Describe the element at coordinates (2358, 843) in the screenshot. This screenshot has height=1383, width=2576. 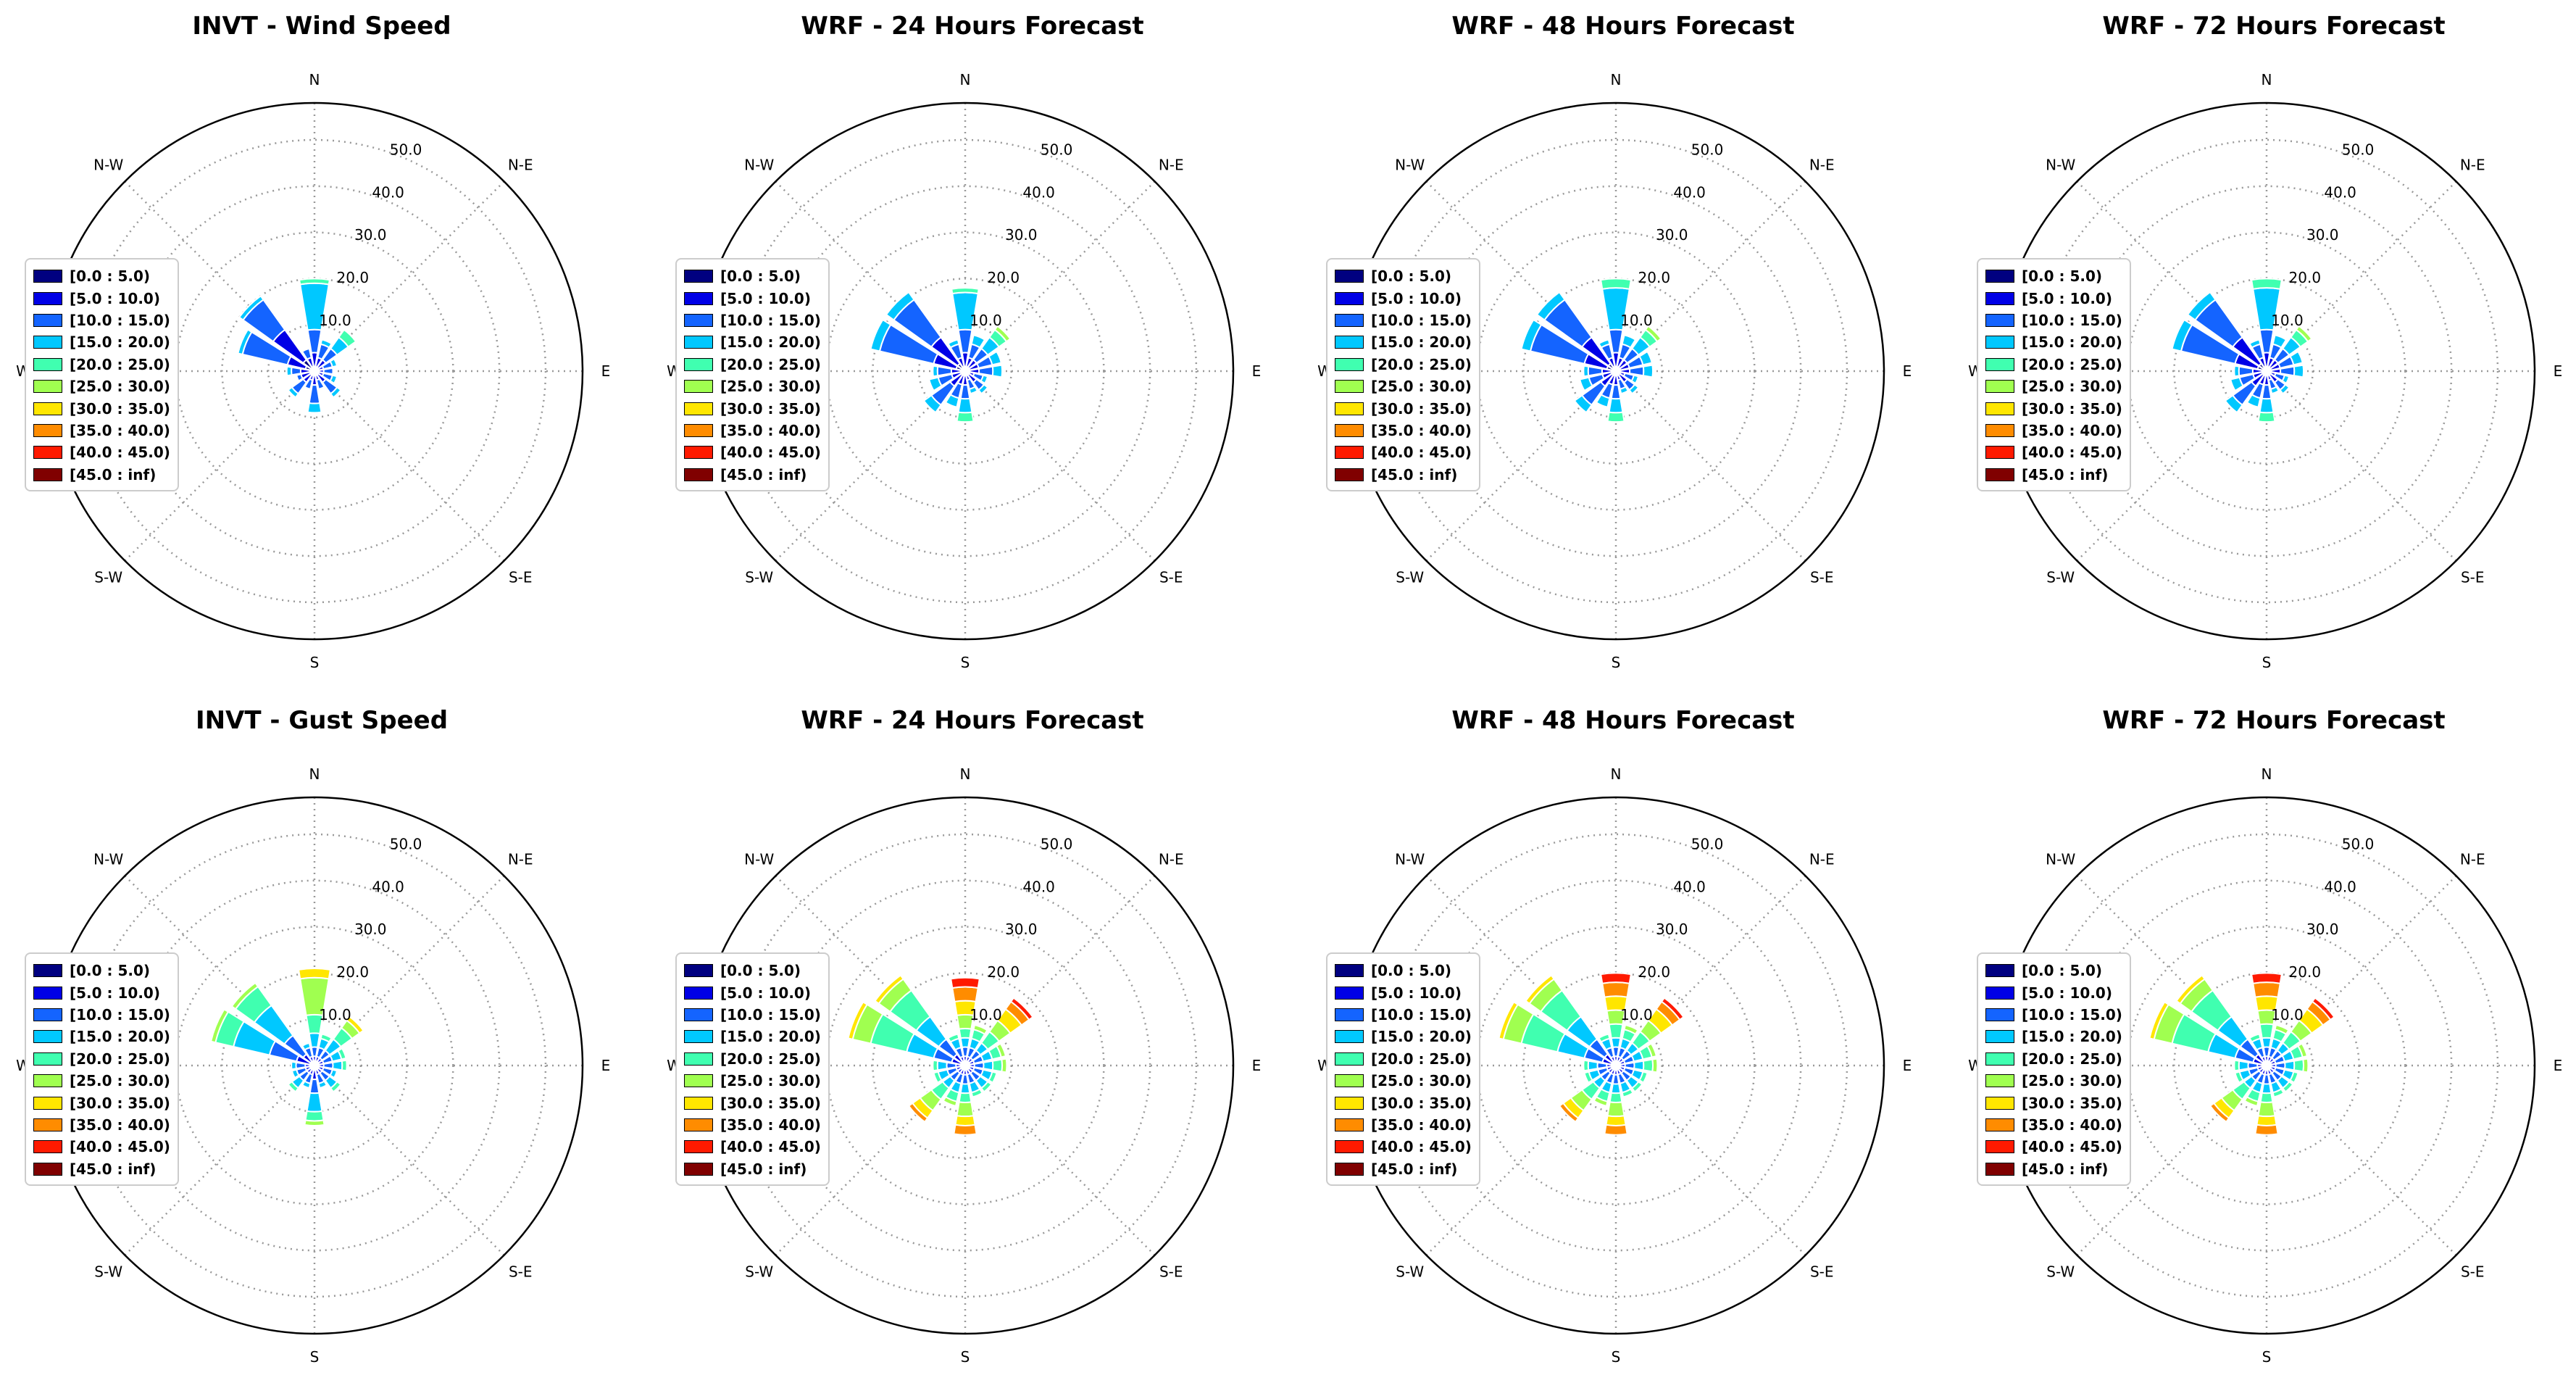
I see `radial-tick-label: 50.0` at that location.